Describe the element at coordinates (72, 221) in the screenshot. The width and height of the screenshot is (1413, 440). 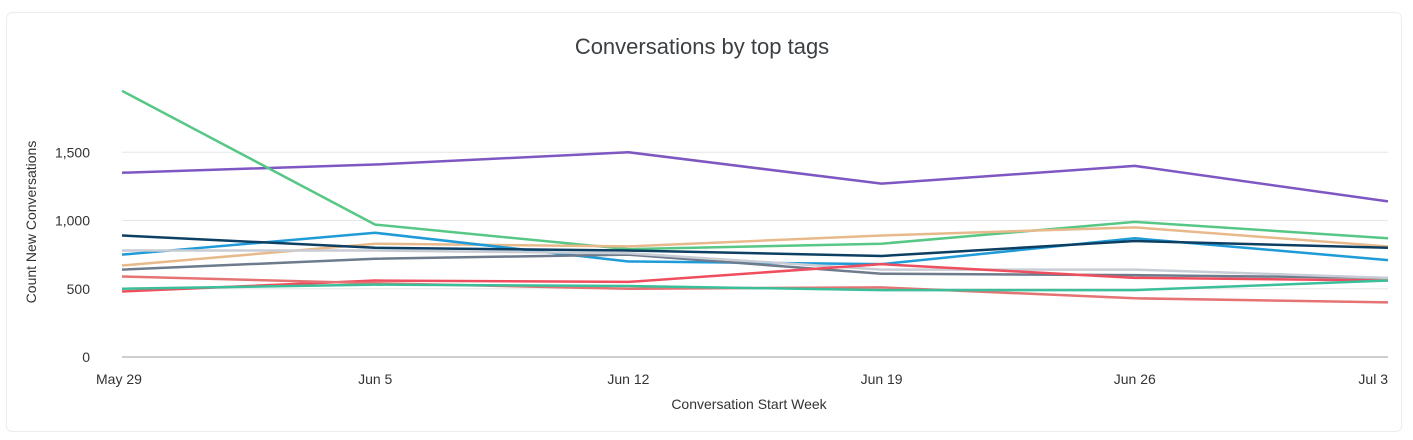
I see `y-tick-label: 1,000` at that location.